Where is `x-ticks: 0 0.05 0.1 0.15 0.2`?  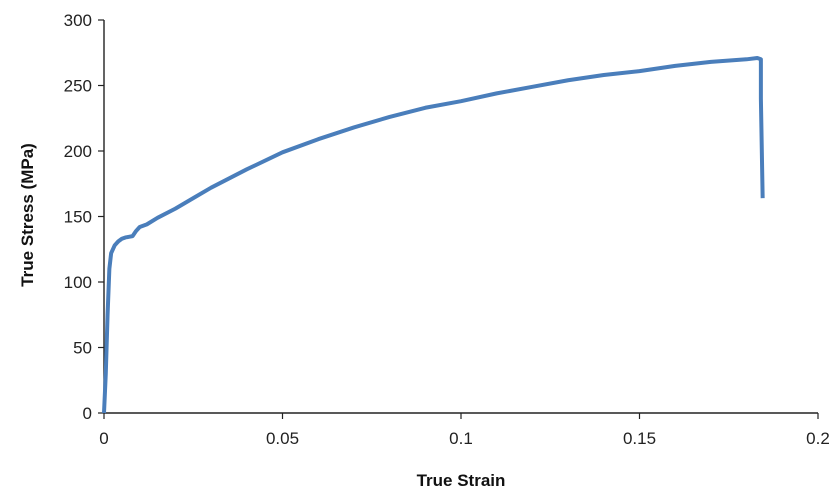
x-ticks: 0 0.05 0.1 0.15 0.2 is located at coordinates (464, 430).